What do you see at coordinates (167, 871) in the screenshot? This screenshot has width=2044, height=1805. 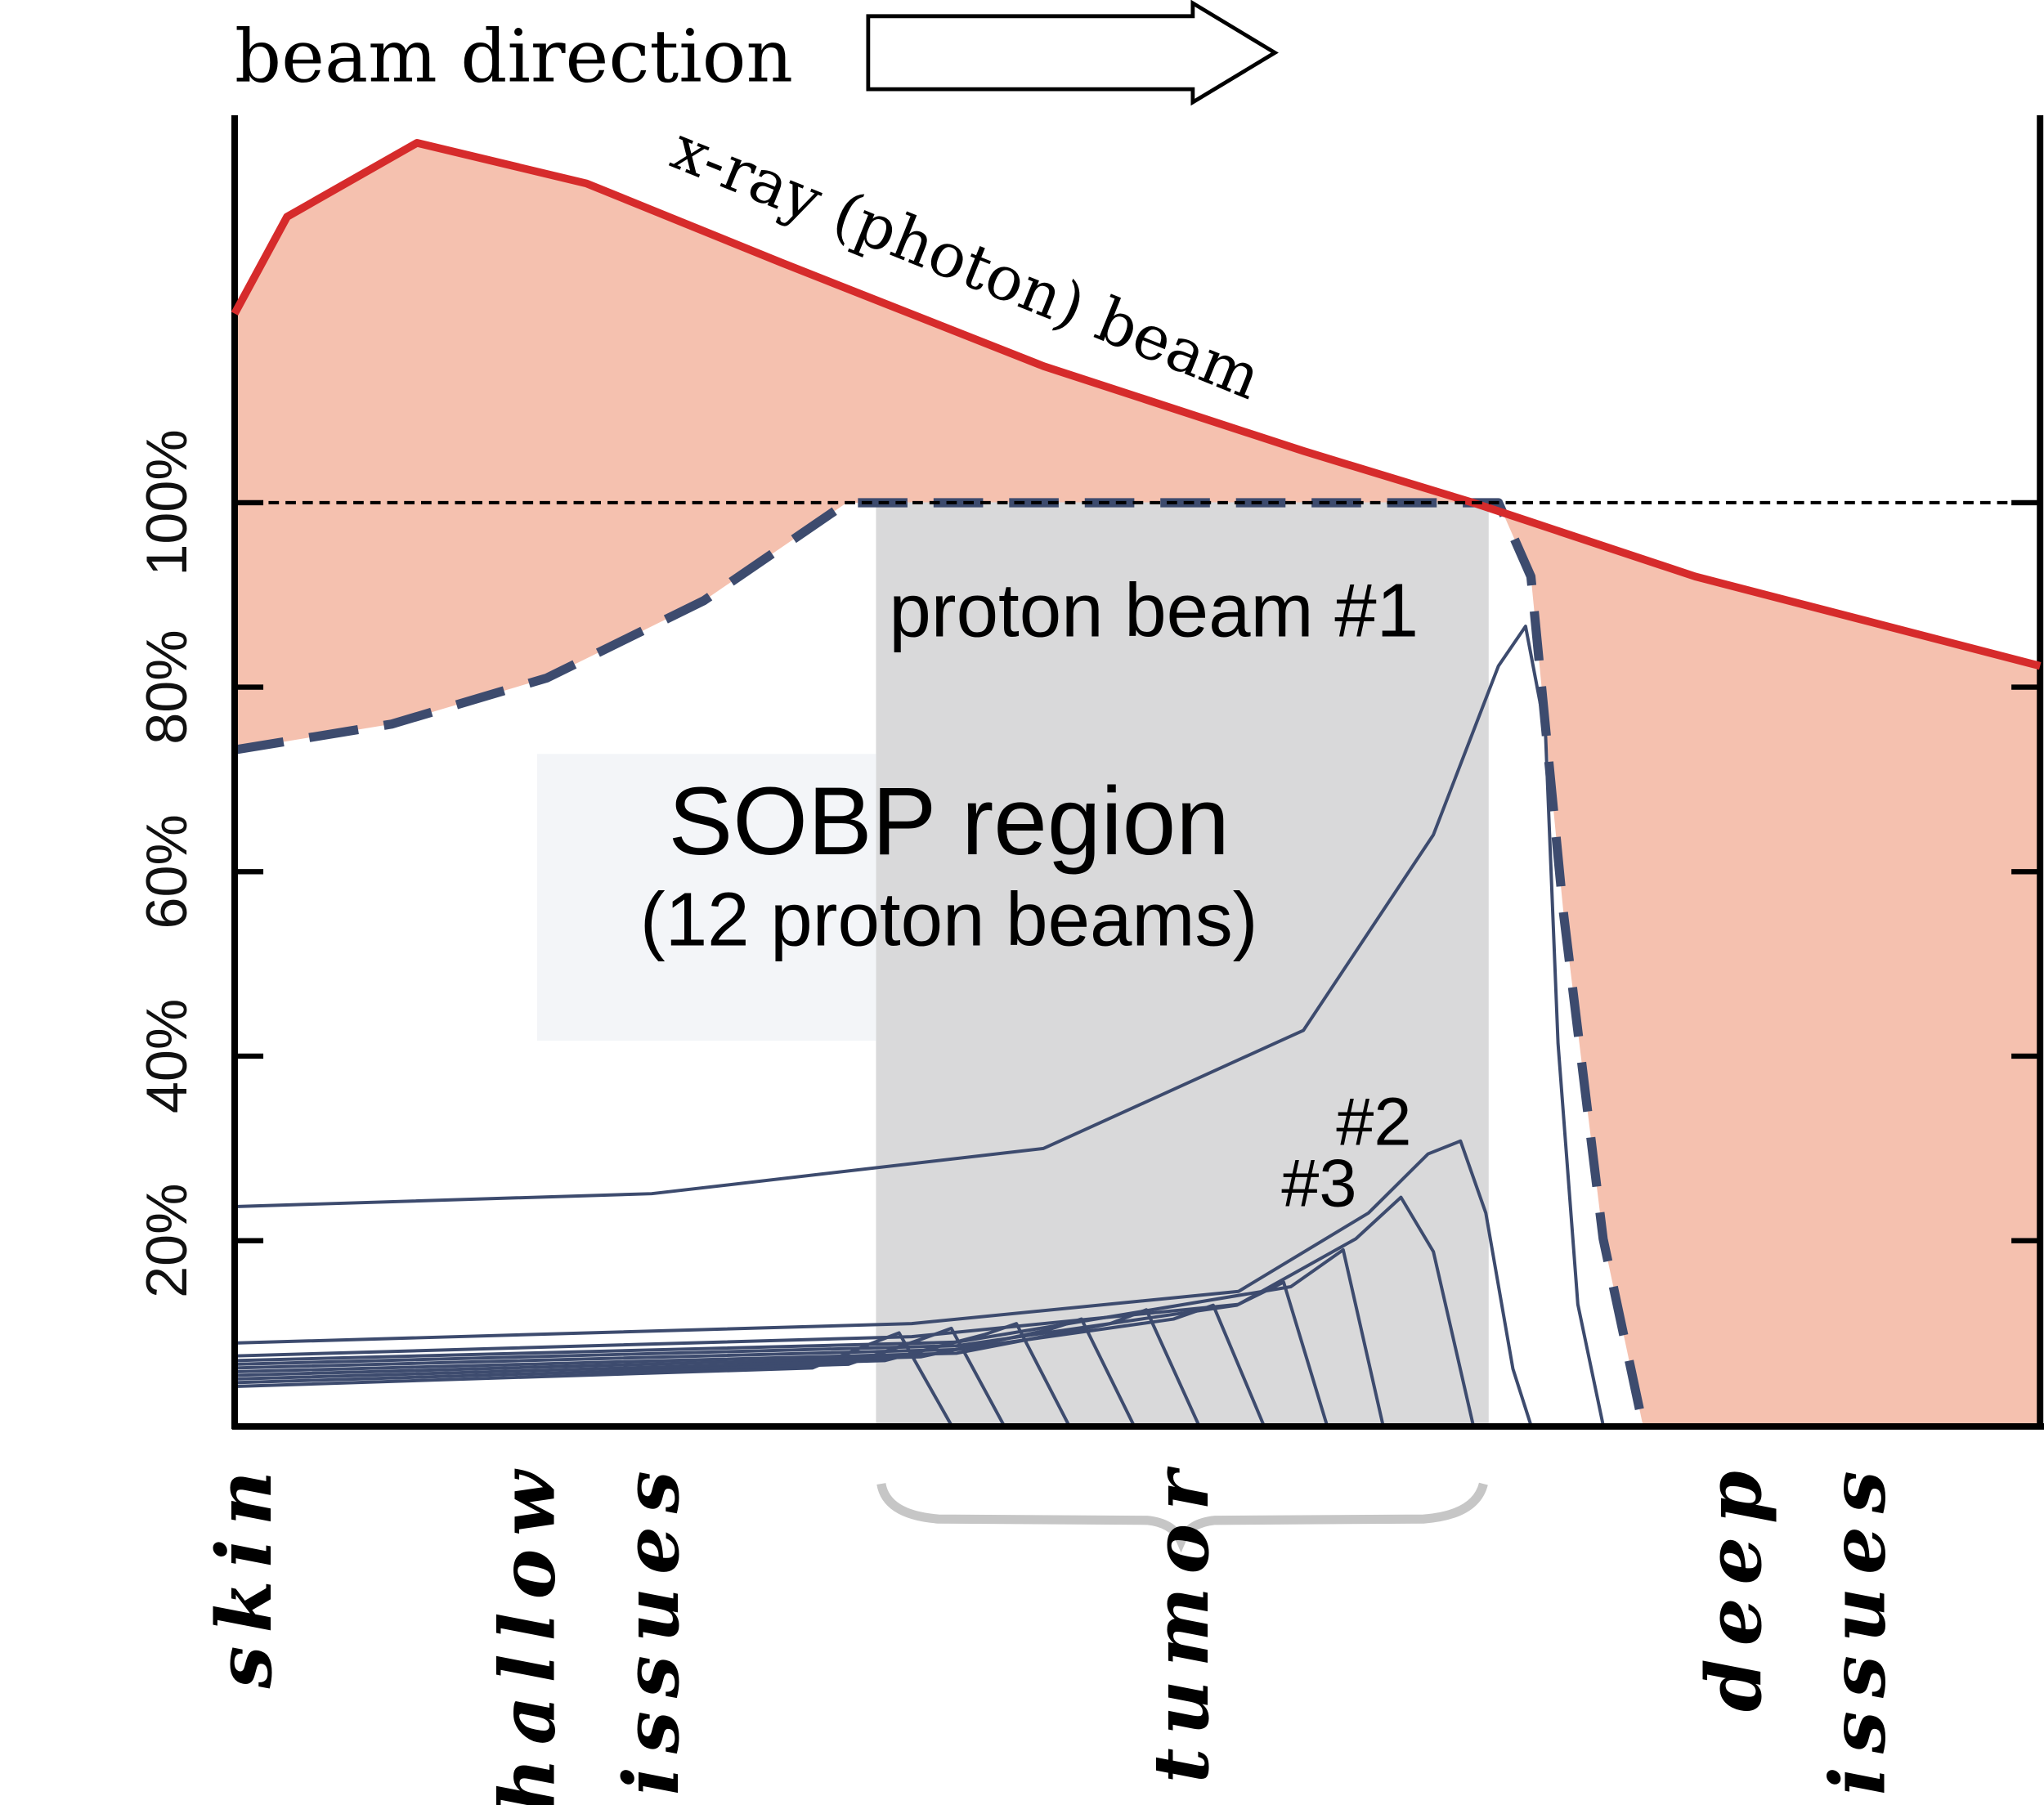 I see `y-tick-label: 60%` at bounding box center [167, 871].